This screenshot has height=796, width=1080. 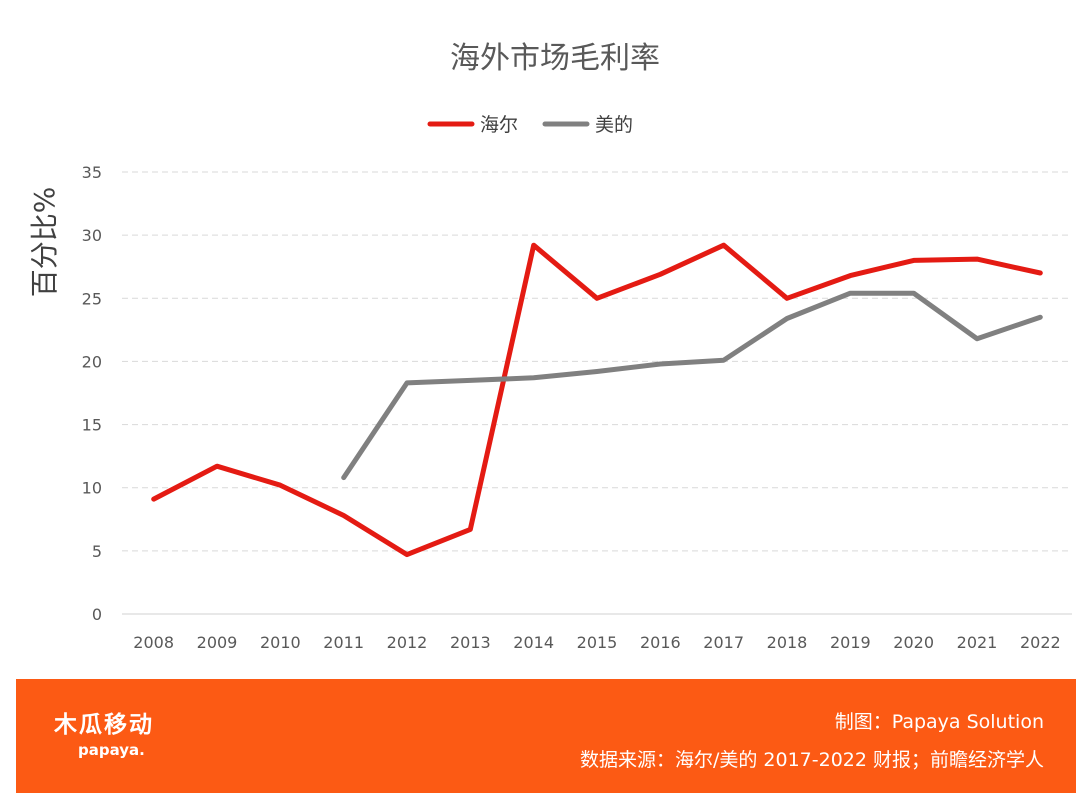 What do you see at coordinates (555, 58) in the screenshot?
I see `chart-title: 海外市场毛利率` at bounding box center [555, 58].